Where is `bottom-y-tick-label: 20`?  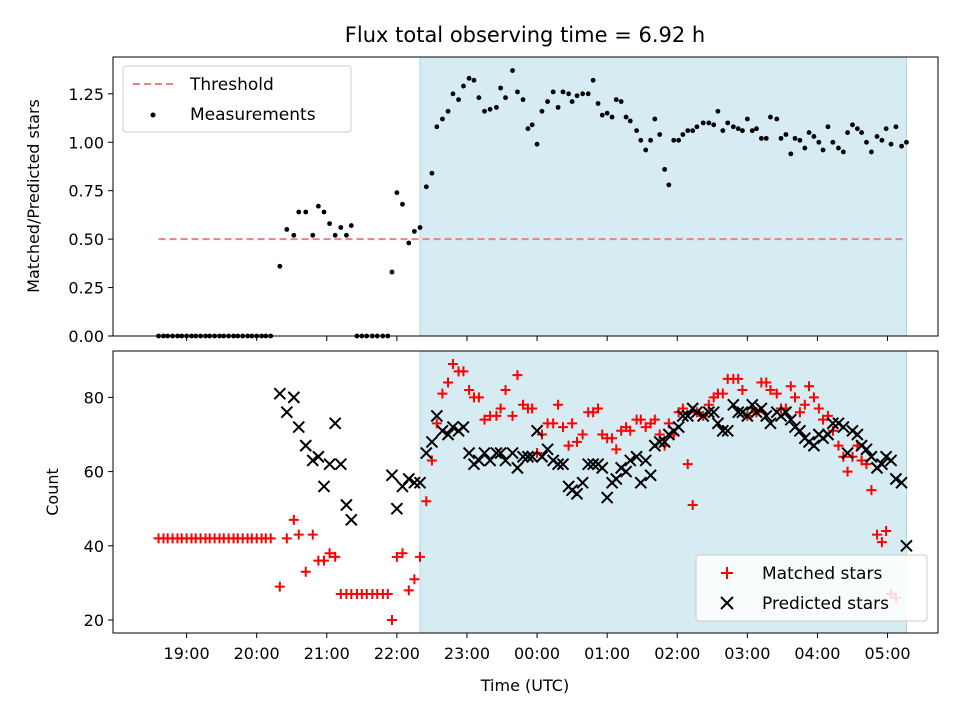 bottom-y-tick-label: 20 is located at coordinates (94, 620).